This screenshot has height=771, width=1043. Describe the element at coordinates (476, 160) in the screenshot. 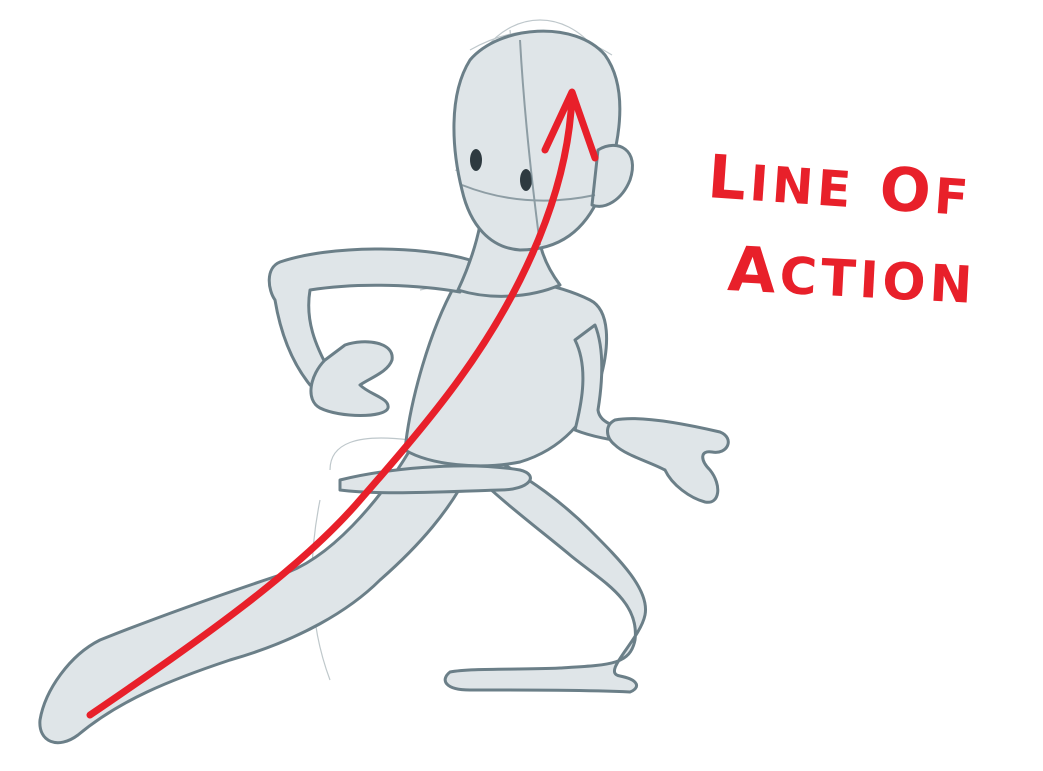

I see `left-eye` at that location.